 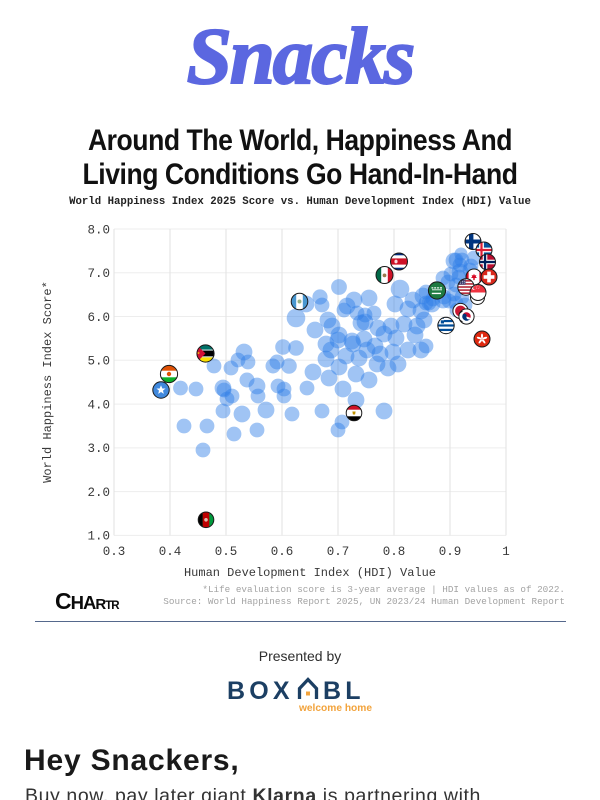 What do you see at coordinates (335, 708) in the screenshot?
I see `svg-text: welcome home` at bounding box center [335, 708].